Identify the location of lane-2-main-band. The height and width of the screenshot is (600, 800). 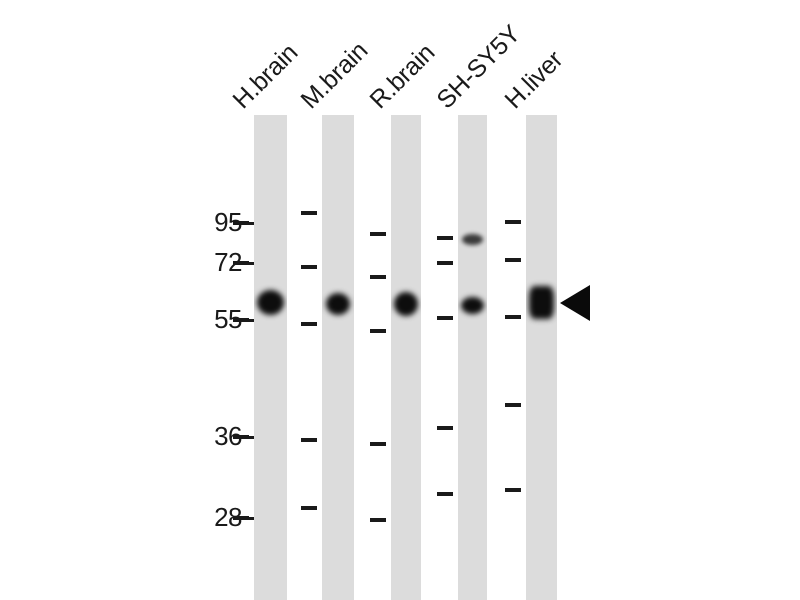
(338, 304).